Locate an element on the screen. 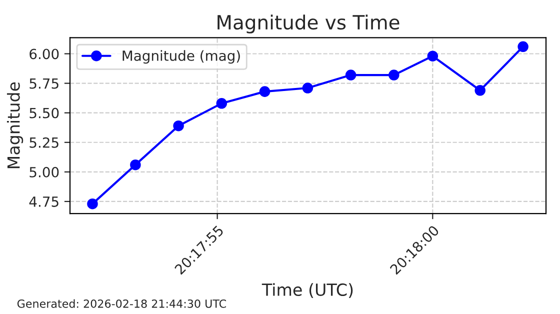 The height and width of the screenshot is (314, 560). text: Generated: 2026-02-18 21:44:30 UTC is located at coordinates (121, 303).